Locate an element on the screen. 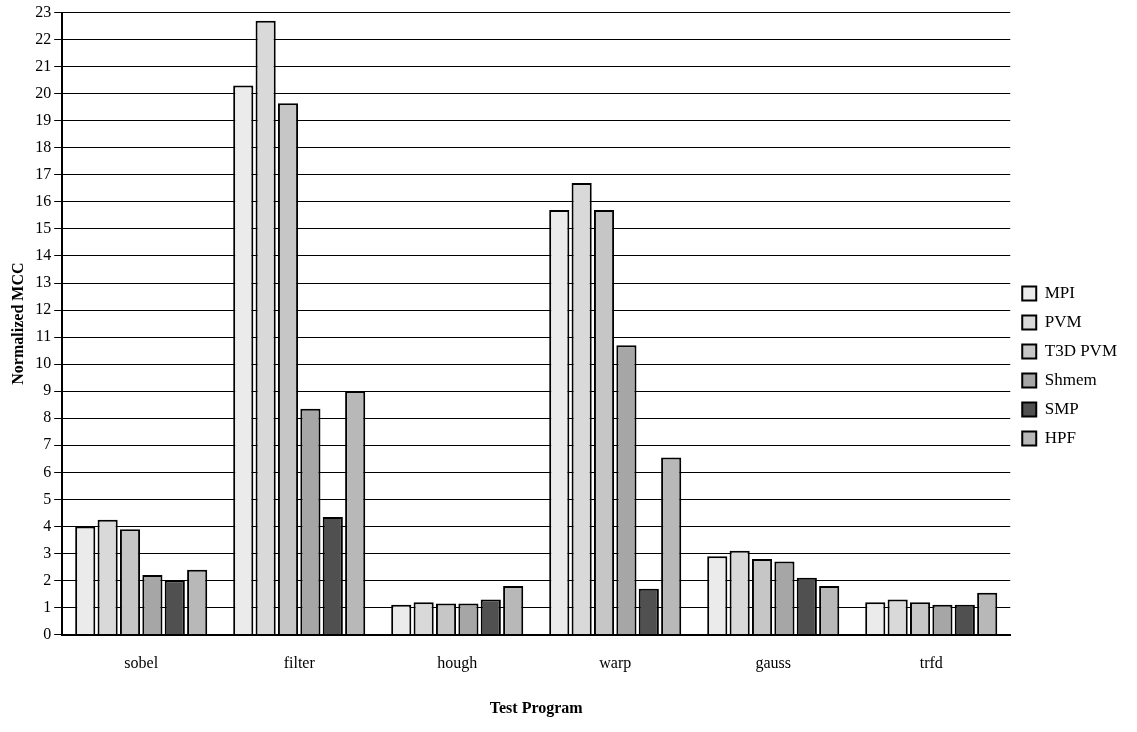 This screenshot has height=732, width=1137. legend-label: HPF is located at coordinates (1060, 437).